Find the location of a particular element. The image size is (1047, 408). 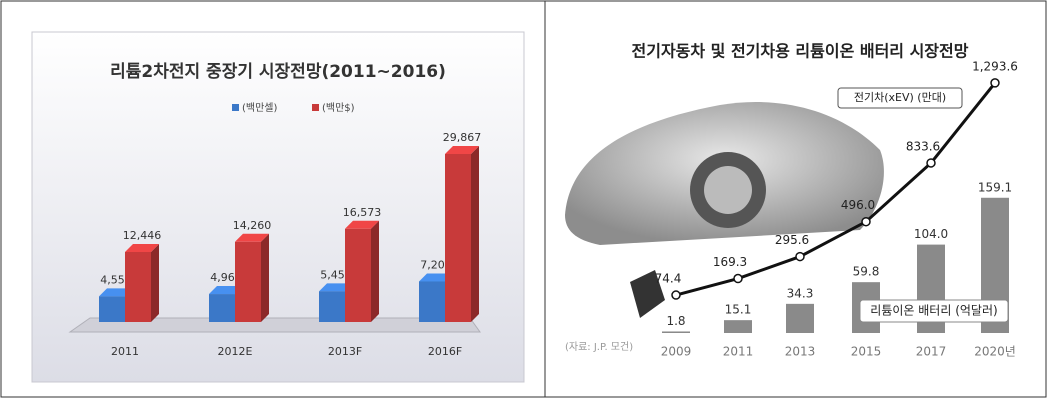

x-tick-label: 2009 is located at coordinates (676, 352).